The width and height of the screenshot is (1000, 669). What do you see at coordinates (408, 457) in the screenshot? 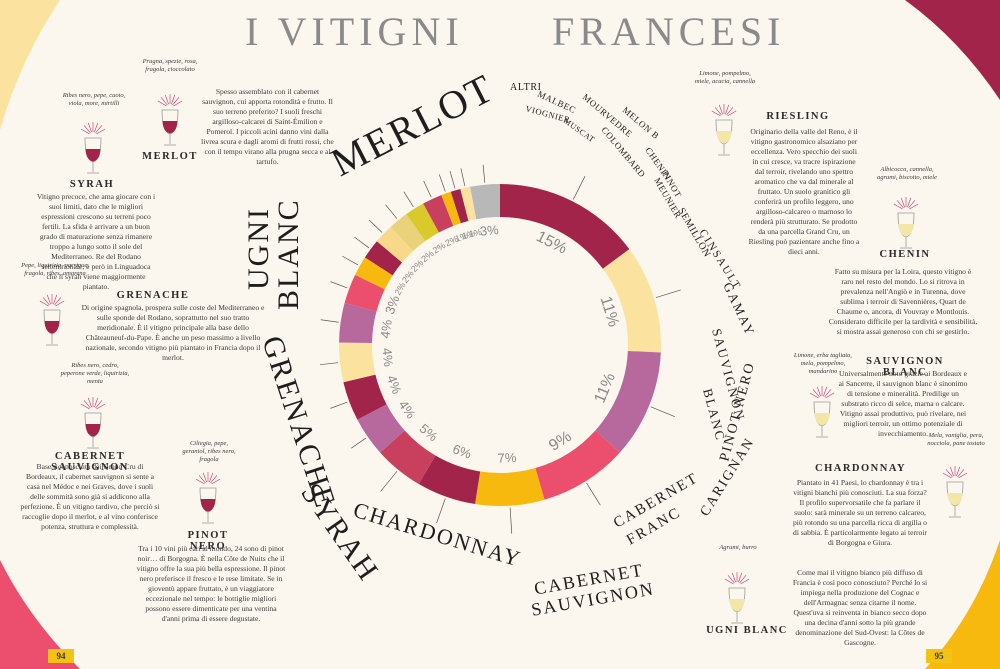
I see `slice-cab_franc` at bounding box center [408, 457].